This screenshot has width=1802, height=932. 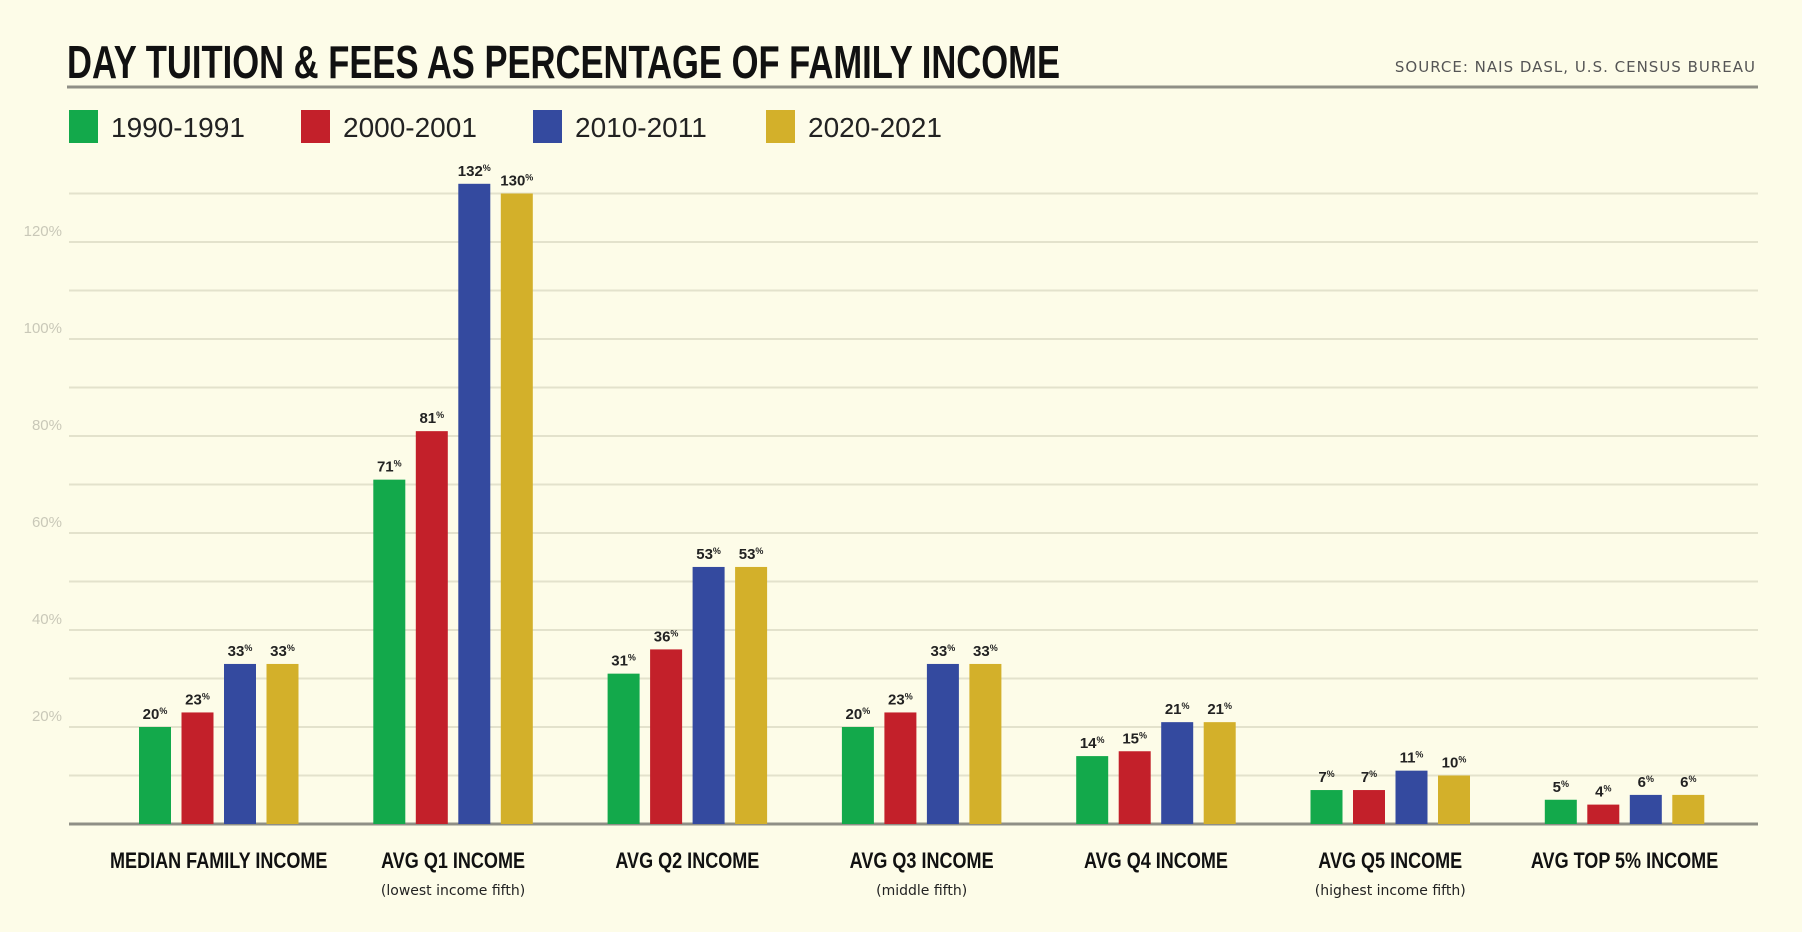 I want to click on legend: 1990-1991 2000-2001 2010-2011 2020-2021, so click(x=505, y=126).